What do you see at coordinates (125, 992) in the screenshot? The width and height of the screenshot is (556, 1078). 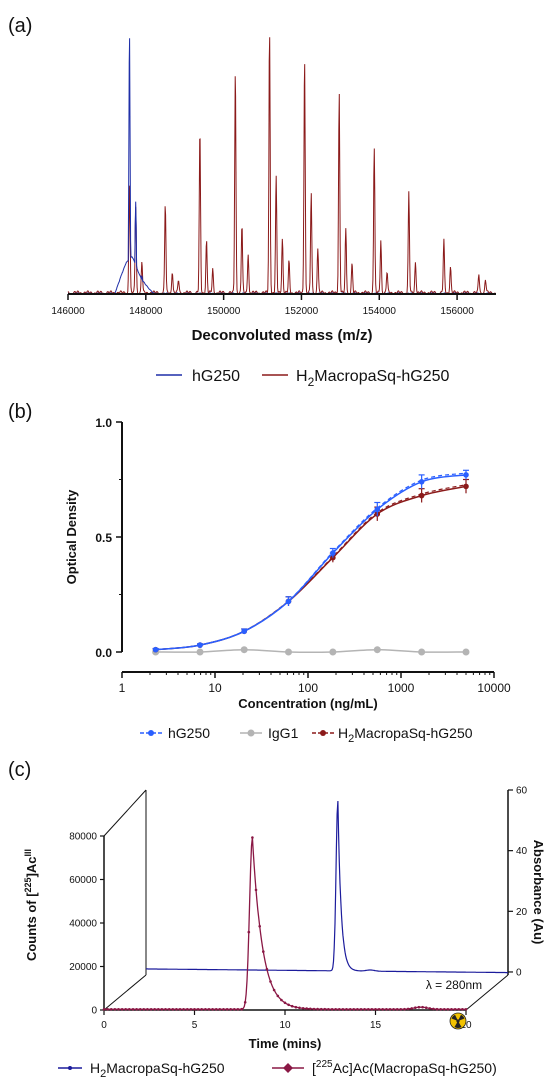 I see `panel-c-floor-diagonal-left` at bounding box center [125, 992].